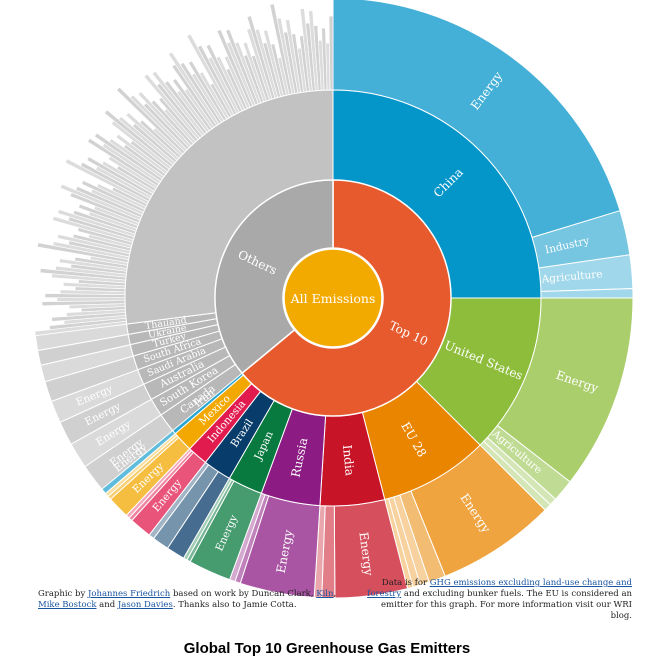 The image size is (654, 668). I want to click on mike-bostock-link: Mike Bostock, so click(67, 605).